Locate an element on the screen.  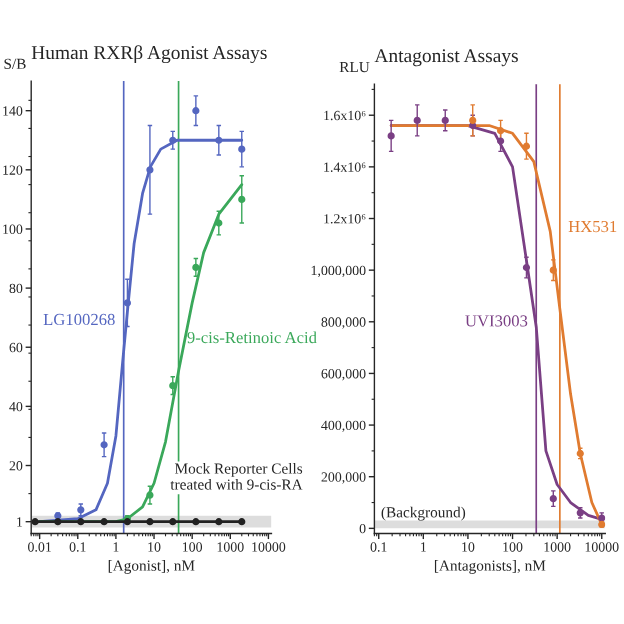
ref-line-label: 9-cis-Retinoic Acid is located at coordinates (252, 337).